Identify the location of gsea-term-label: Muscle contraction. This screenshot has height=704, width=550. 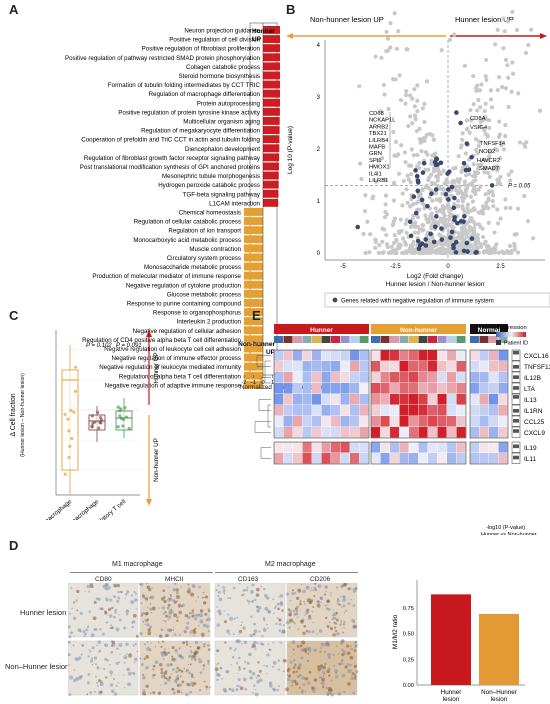
(215, 249).